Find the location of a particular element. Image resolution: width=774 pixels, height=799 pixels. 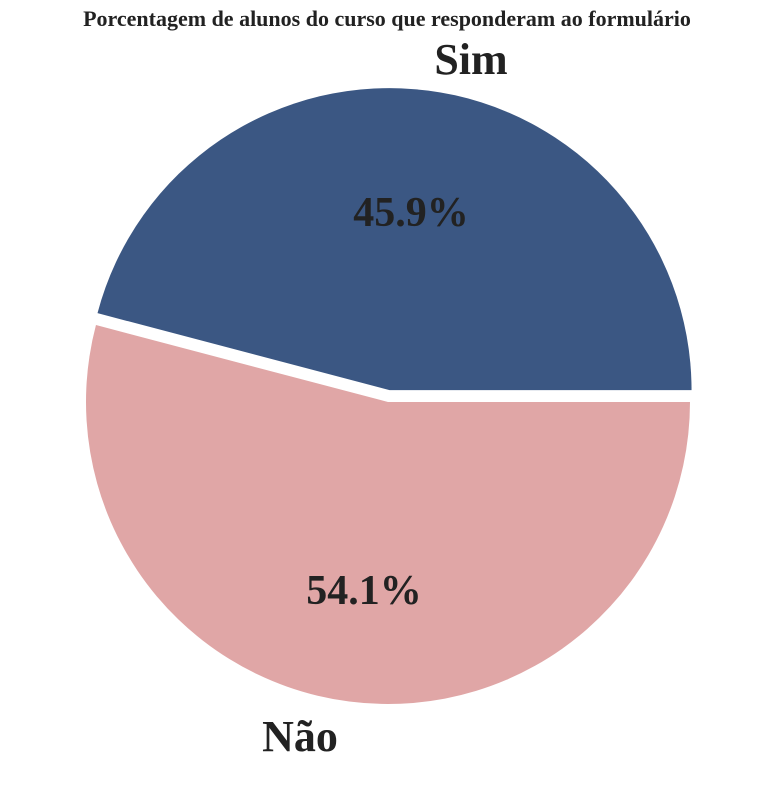

pct-label-sim: 45.9% is located at coordinates (411, 213).